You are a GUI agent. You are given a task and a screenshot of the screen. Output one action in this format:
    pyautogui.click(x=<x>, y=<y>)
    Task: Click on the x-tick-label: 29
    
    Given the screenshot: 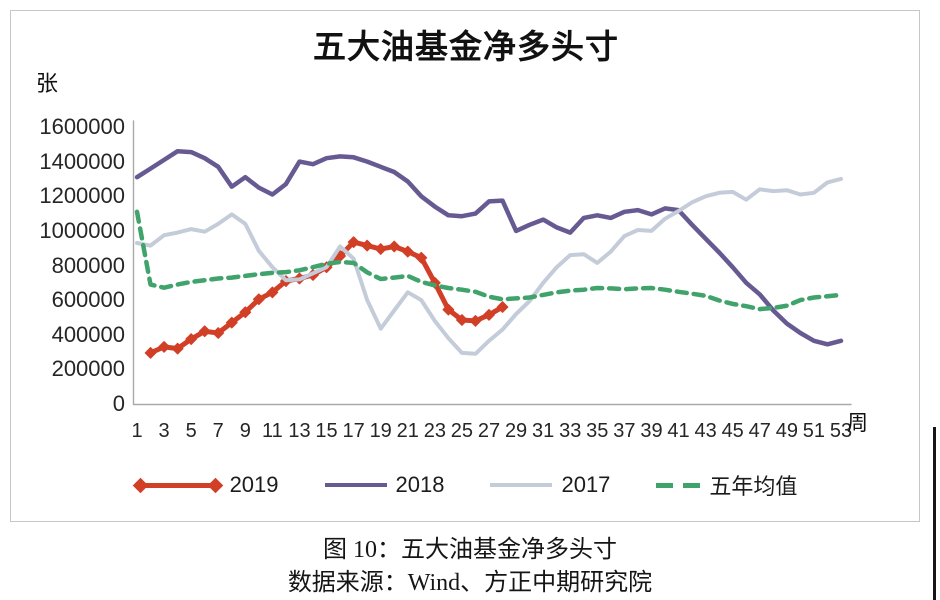 What is the action you would take?
    pyautogui.click(x=516, y=431)
    